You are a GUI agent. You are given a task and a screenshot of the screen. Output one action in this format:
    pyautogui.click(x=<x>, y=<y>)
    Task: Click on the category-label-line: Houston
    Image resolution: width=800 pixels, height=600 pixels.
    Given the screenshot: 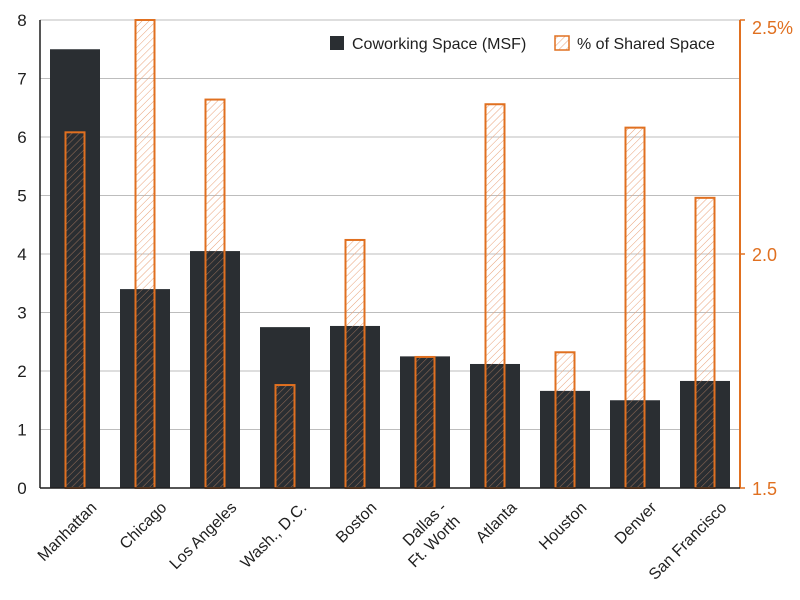 What is the action you would take?
    pyautogui.click(x=563, y=526)
    